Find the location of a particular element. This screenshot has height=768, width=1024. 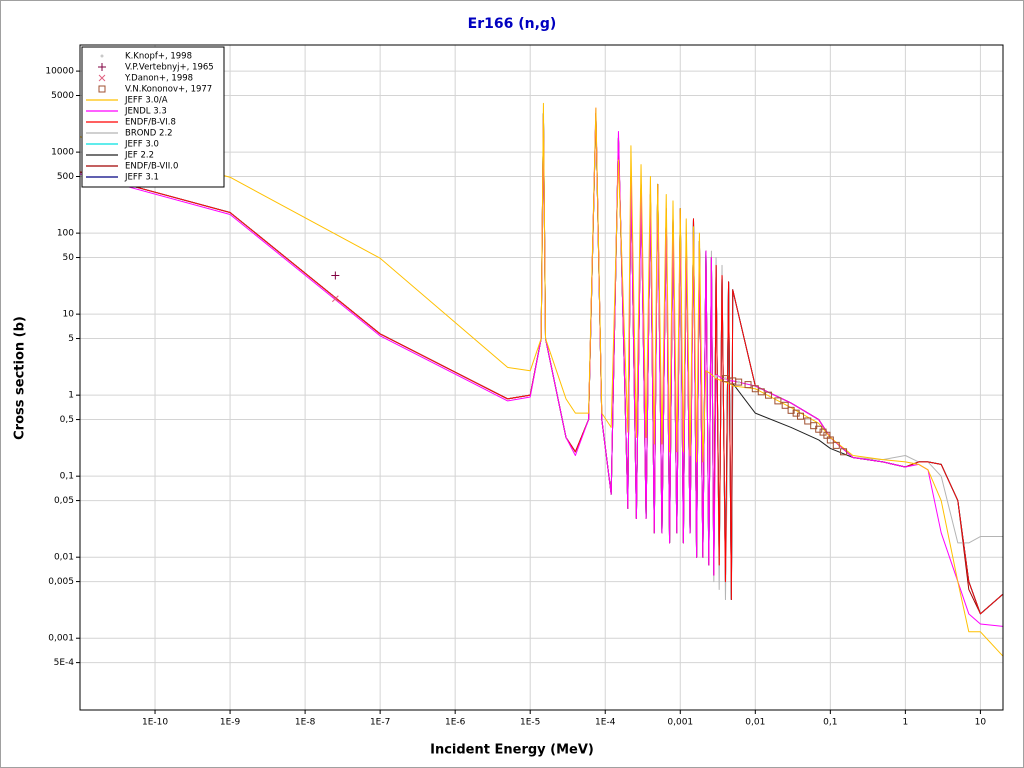

y-tick-label: 5000 is located at coordinates (62, 96).